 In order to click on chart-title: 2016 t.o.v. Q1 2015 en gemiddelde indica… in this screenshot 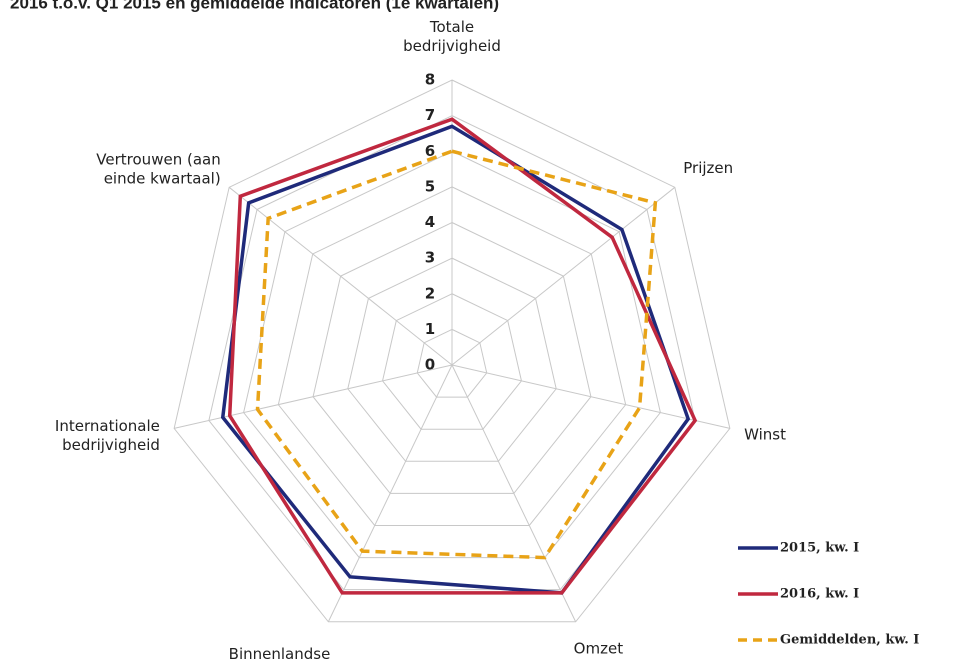, I will do `click(254, 6)`.